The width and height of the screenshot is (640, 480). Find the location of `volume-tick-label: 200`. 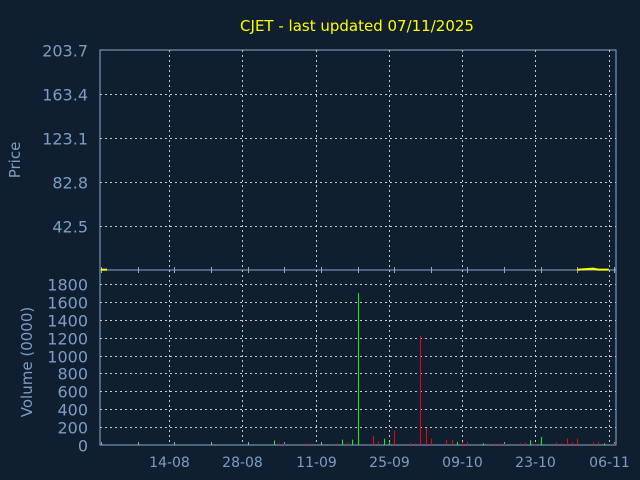

volume-tick-label: 200 is located at coordinates (72, 428).